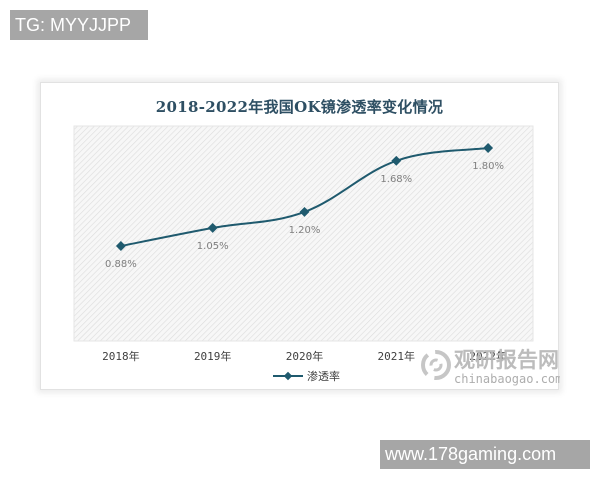 Image resolution: width=600 pixels, height=480 pixels. Describe the element at coordinates (288, 376) in the screenshot. I see `legend-diamond-icon` at that location.